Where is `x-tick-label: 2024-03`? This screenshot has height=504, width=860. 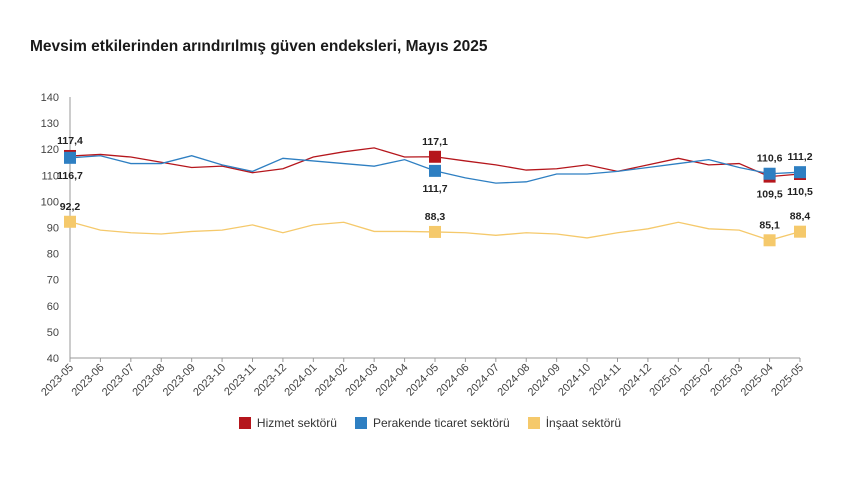 x-tick-label: 2024-03 is located at coordinates (361, 380).